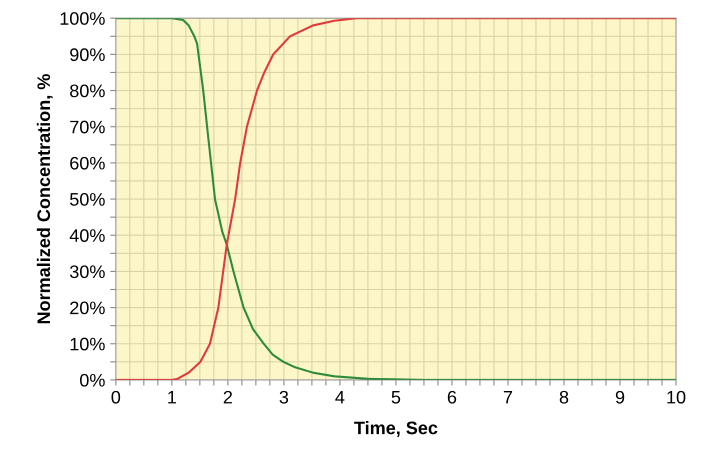 Image resolution: width=702 pixels, height=455 pixels. What do you see at coordinates (87, 235) in the screenshot?
I see `y-tick-label: 40%` at bounding box center [87, 235].